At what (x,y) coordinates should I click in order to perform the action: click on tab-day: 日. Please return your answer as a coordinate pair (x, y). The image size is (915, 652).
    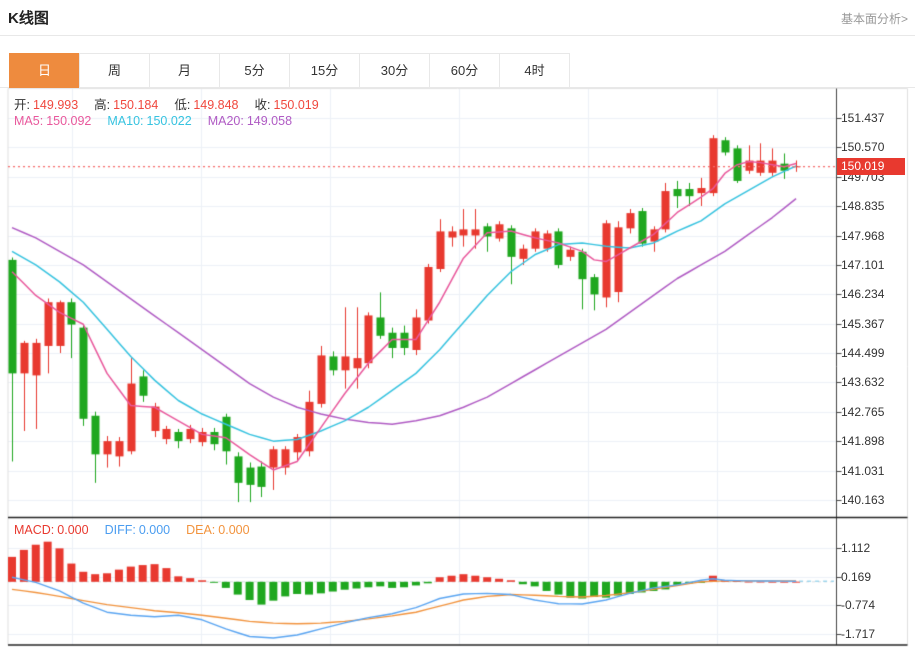
    Looking at the image, I should click on (44, 70).